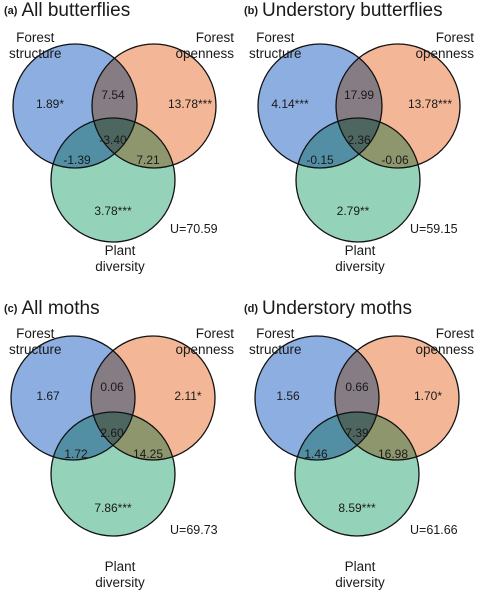  I want to click on value-openness-only: 1.70*, so click(428, 396).